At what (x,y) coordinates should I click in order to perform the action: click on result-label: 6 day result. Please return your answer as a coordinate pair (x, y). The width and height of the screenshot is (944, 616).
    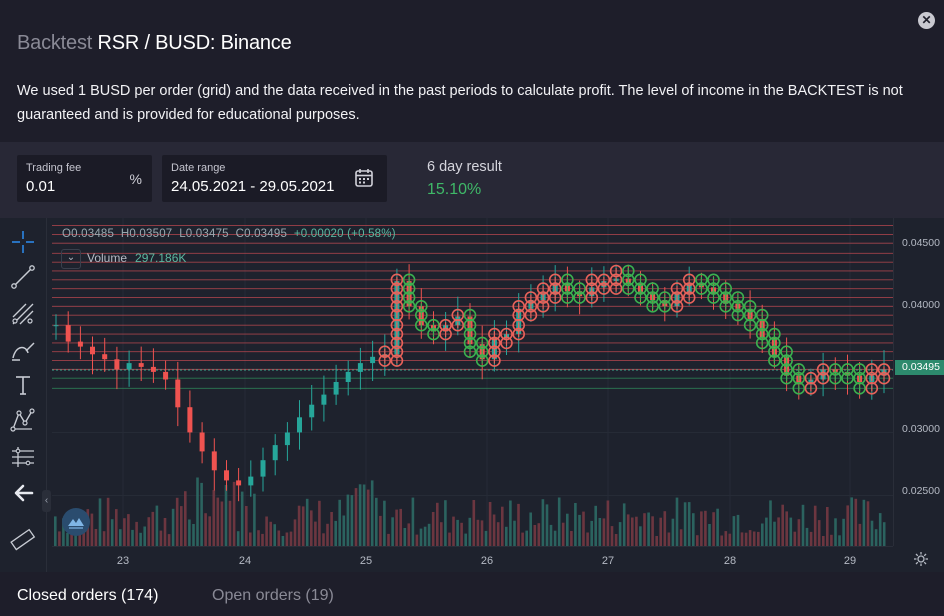
    Looking at the image, I should click on (464, 167).